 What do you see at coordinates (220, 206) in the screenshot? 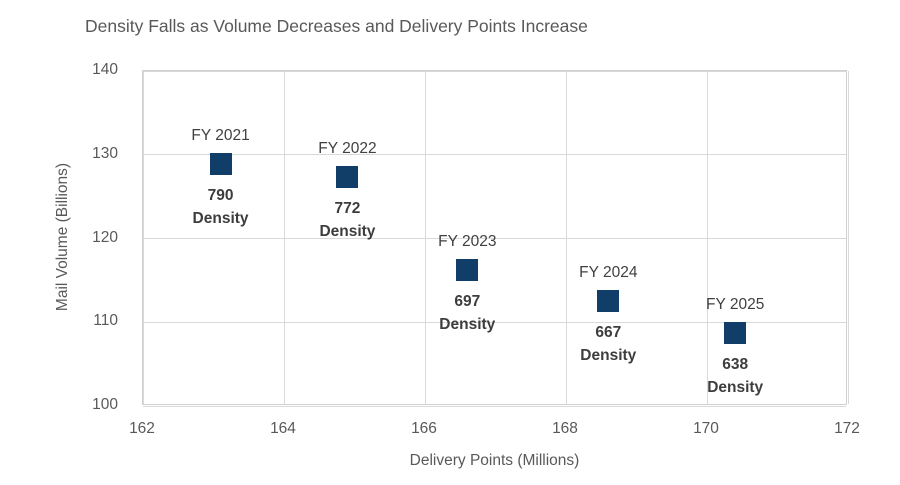
I see `data-point-density-label: 790 Density` at bounding box center [220, 206].